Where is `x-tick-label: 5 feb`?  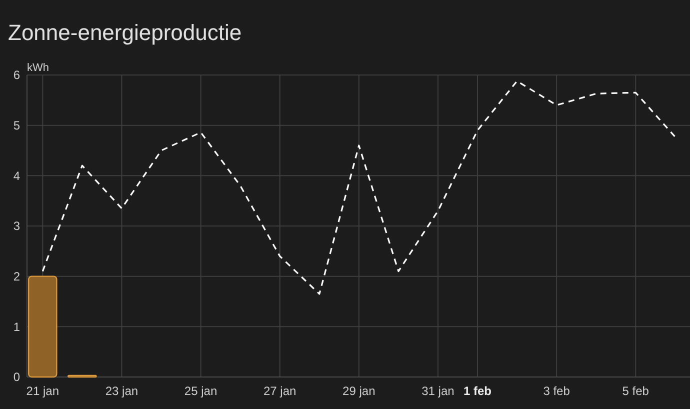
x-tick-label: 5 feb is located at coordinates (636, 391).